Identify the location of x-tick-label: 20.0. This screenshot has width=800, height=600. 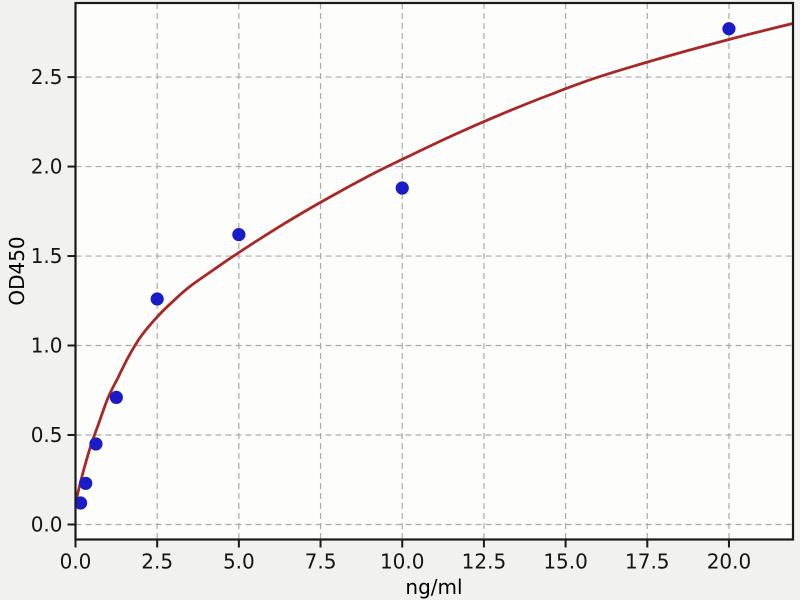
(729, 562).